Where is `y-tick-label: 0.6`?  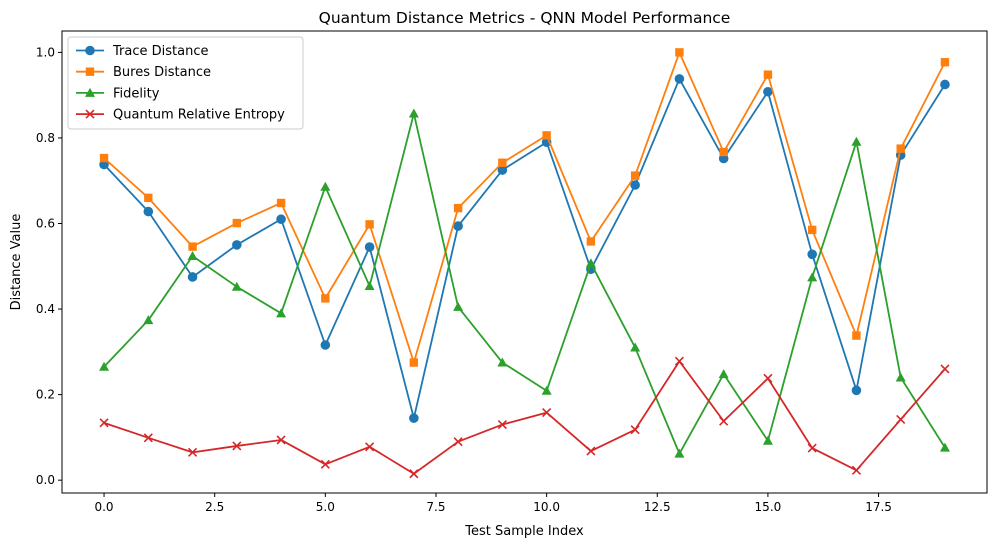
y-tick-label: 0.6 is located at coordinates (45, 224).